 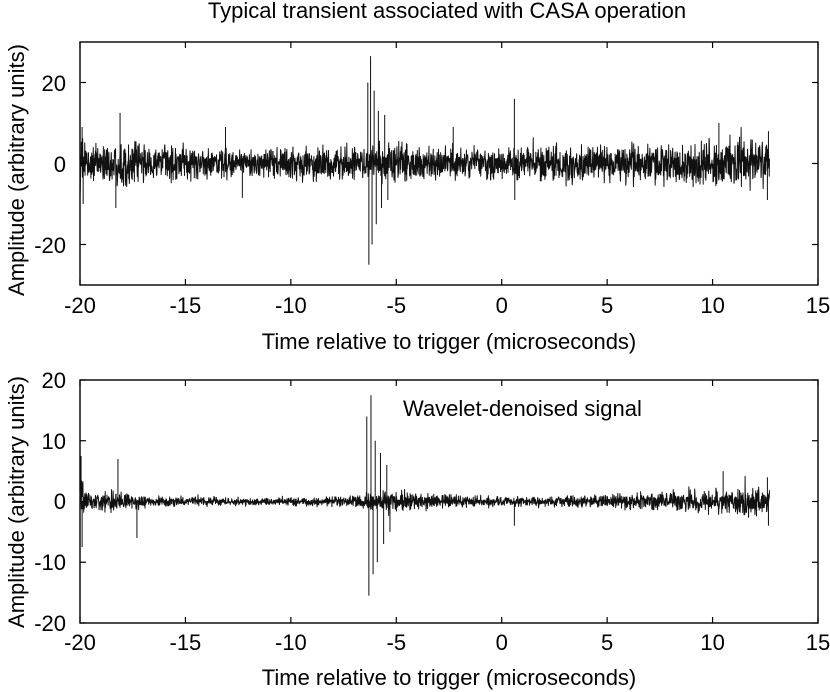 I want to click on bottom-ytick-label-20: 20, so click(x=54, y=380).